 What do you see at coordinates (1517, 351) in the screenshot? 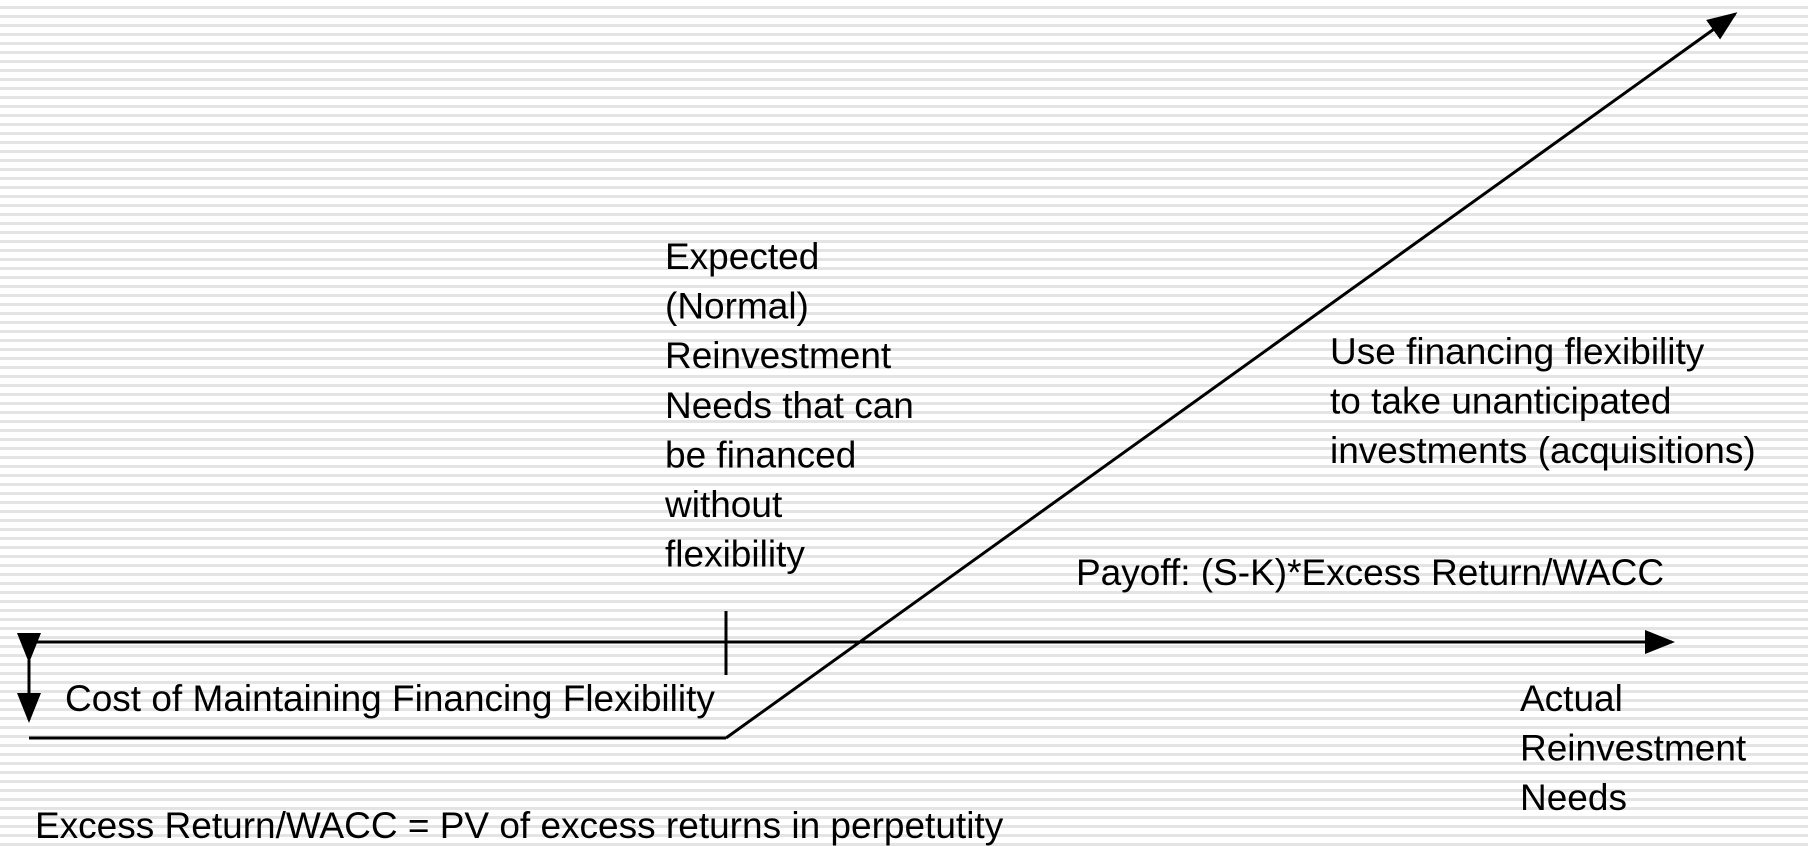
I see `flexibility-use-label: Use financing flexibility` at bounding box center [1517, 351].